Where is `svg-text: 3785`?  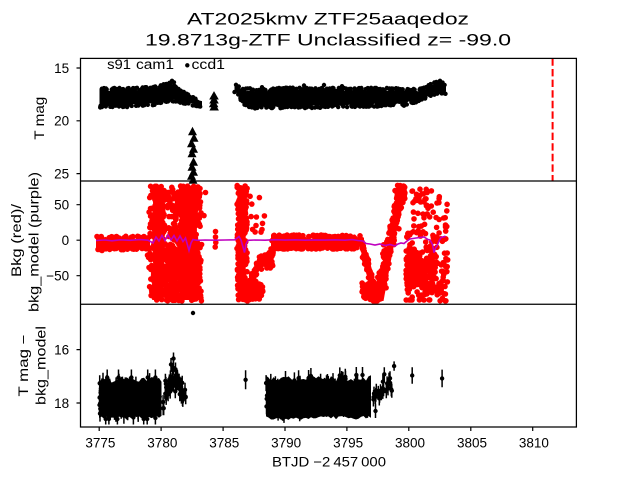
svg-text: 3785 is located at coordinates (224, 443).